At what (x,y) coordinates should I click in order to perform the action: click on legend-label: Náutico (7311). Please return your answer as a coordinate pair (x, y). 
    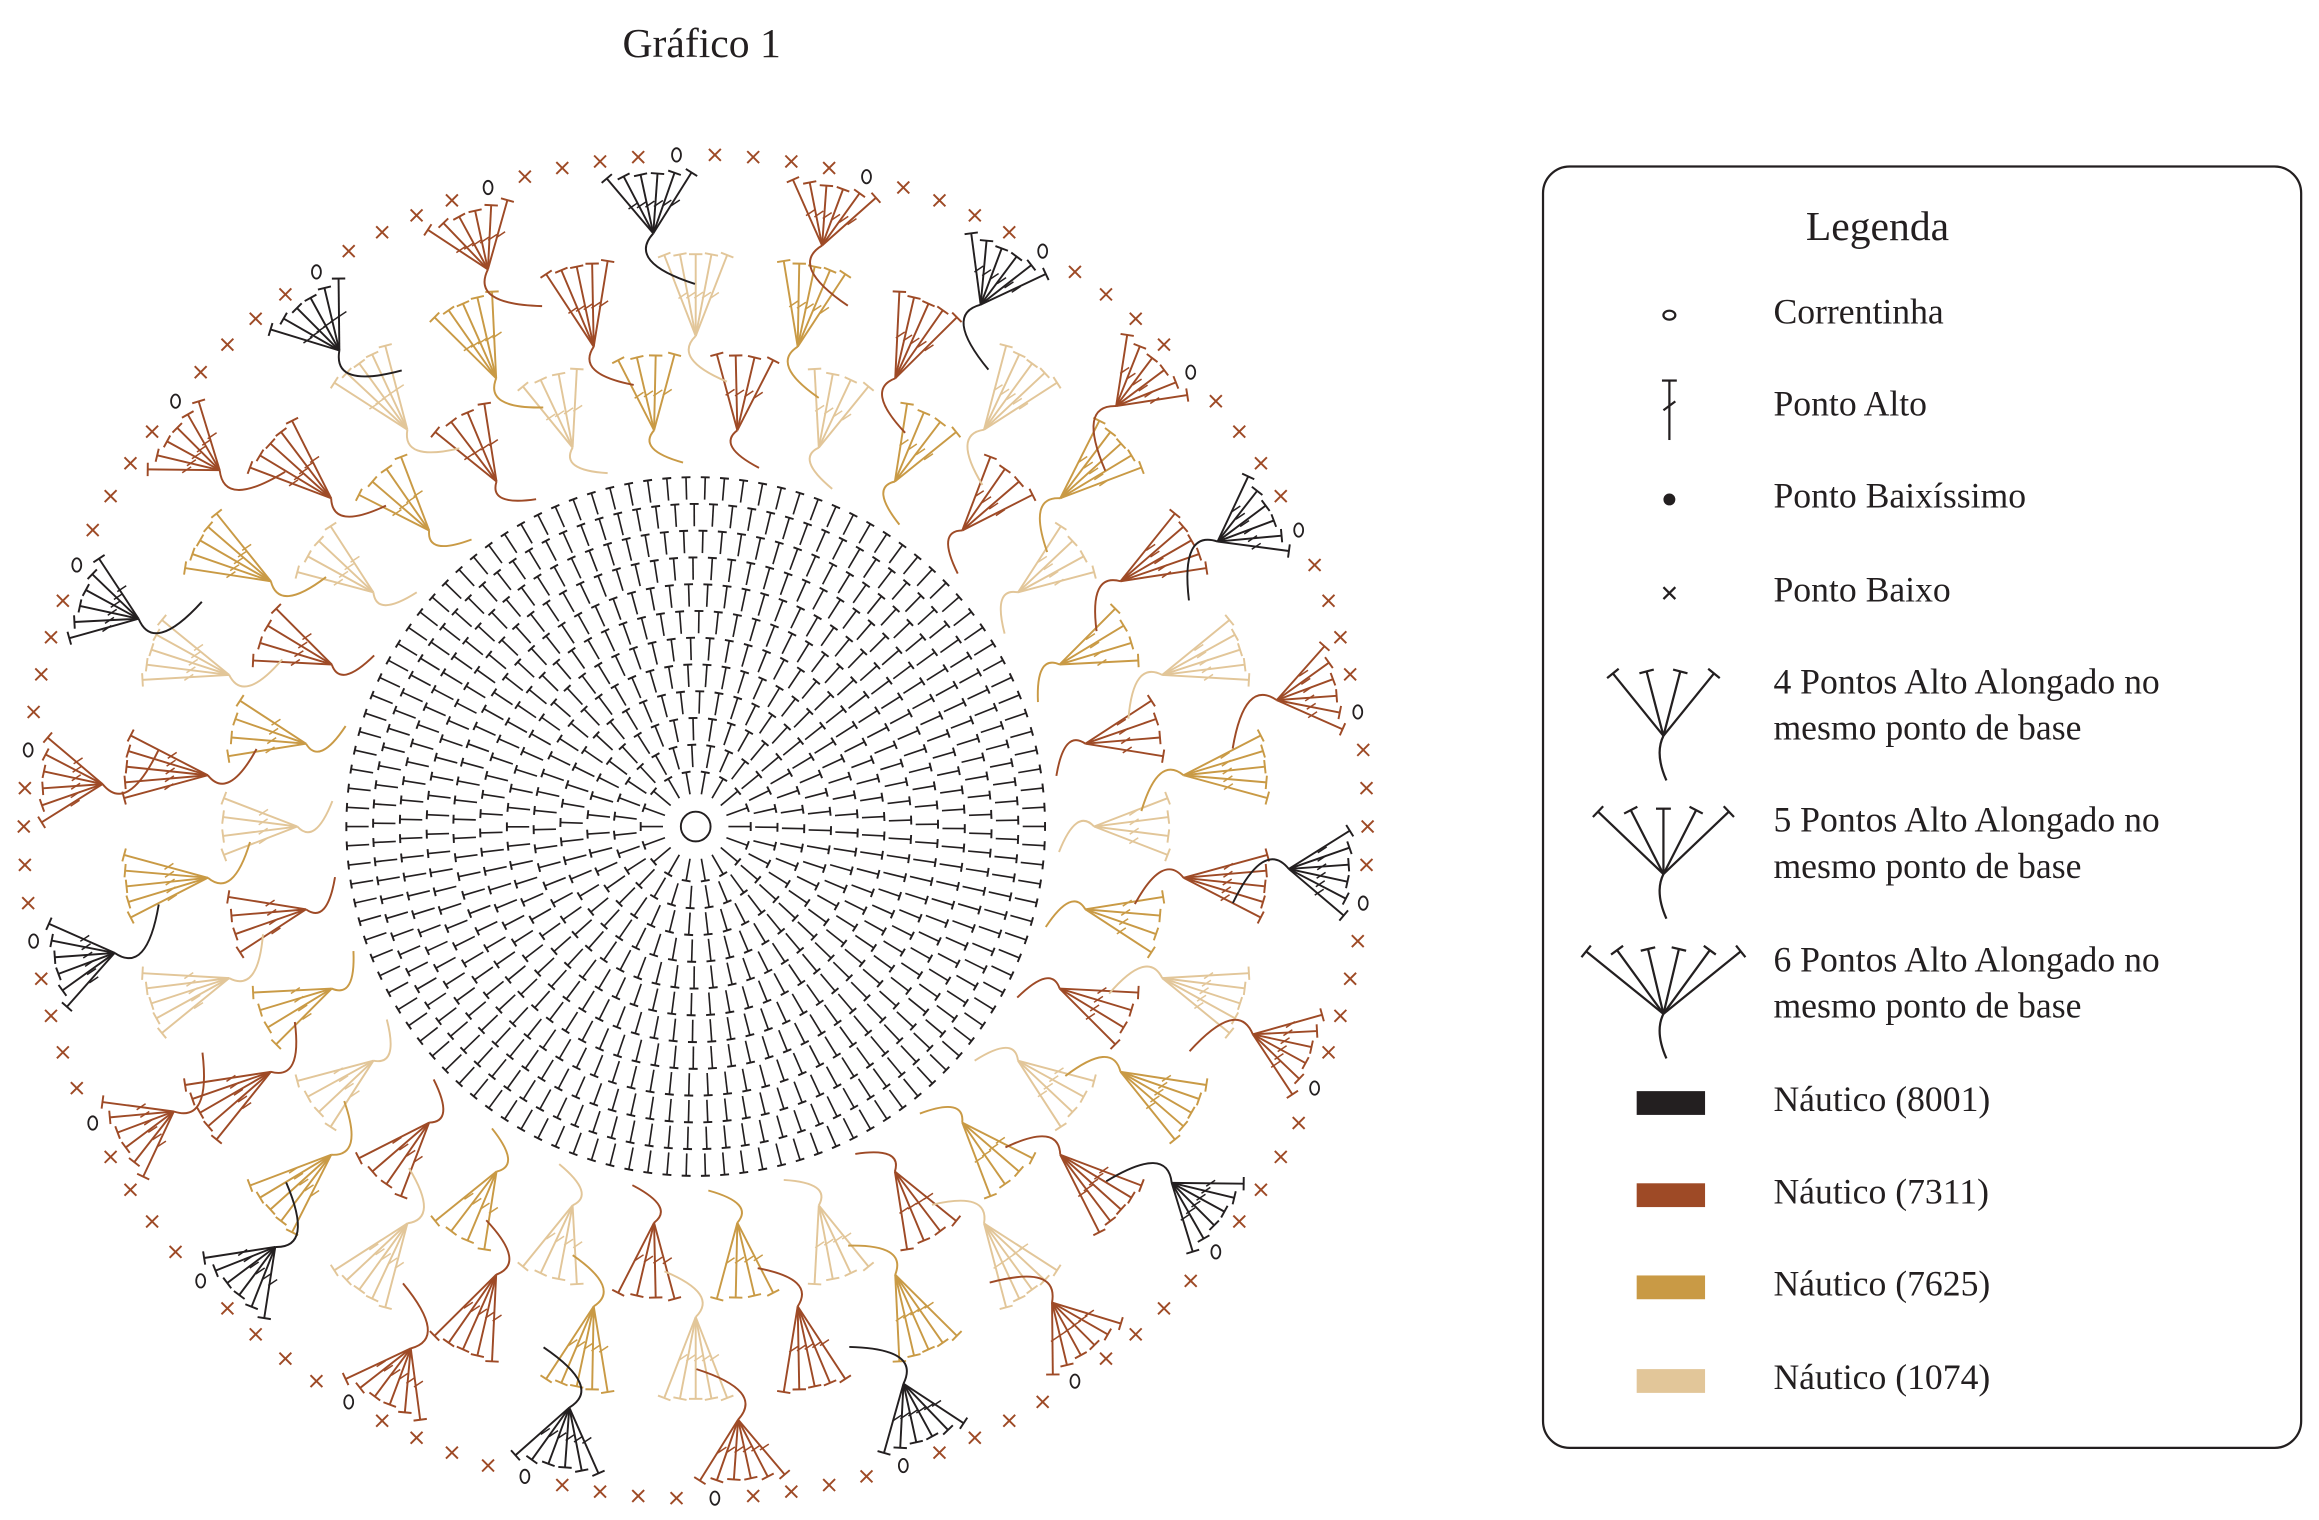
    Looking at the image, I should click on (1881, 1191).